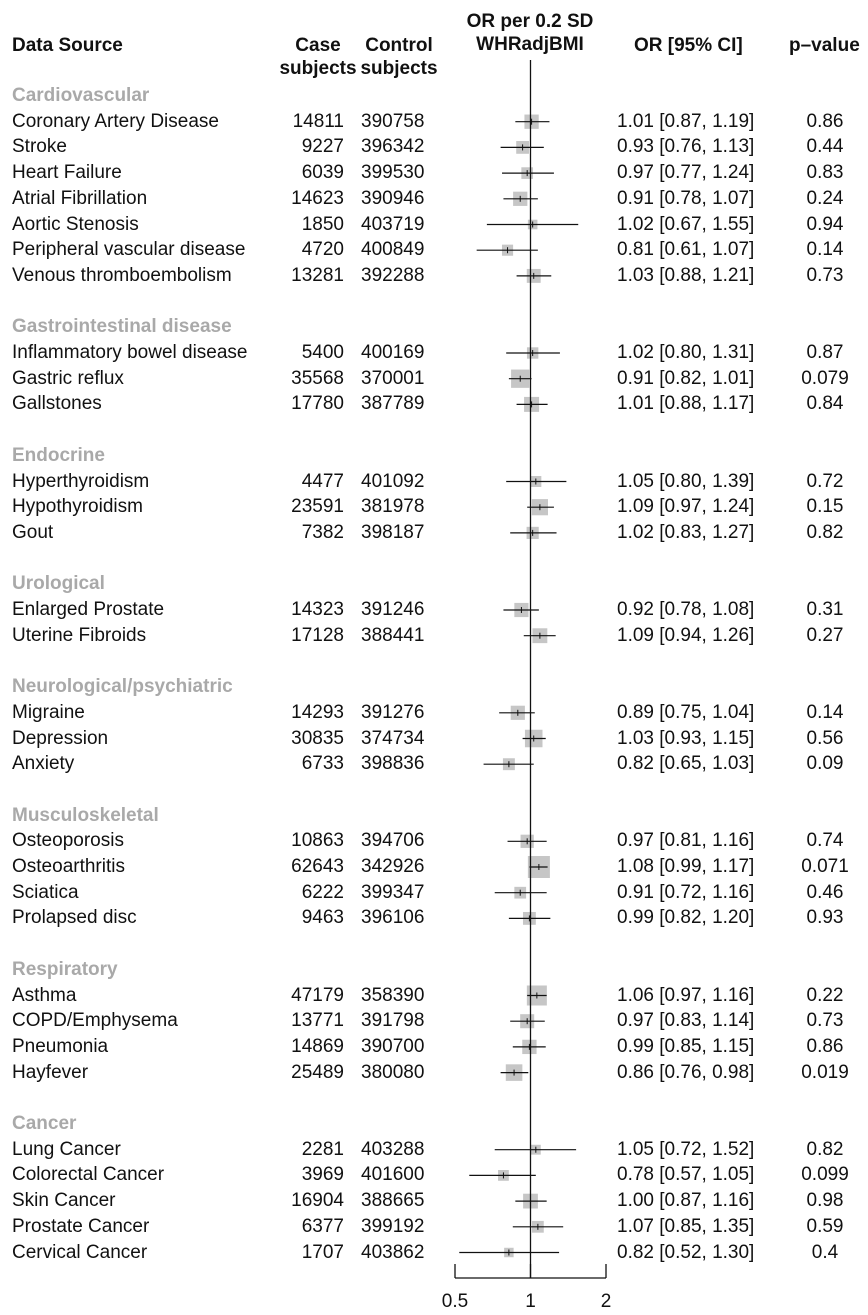  Describe the element at coordinates (317, 1021) in the screenshot. I see `row-cases: 13771` at that location.